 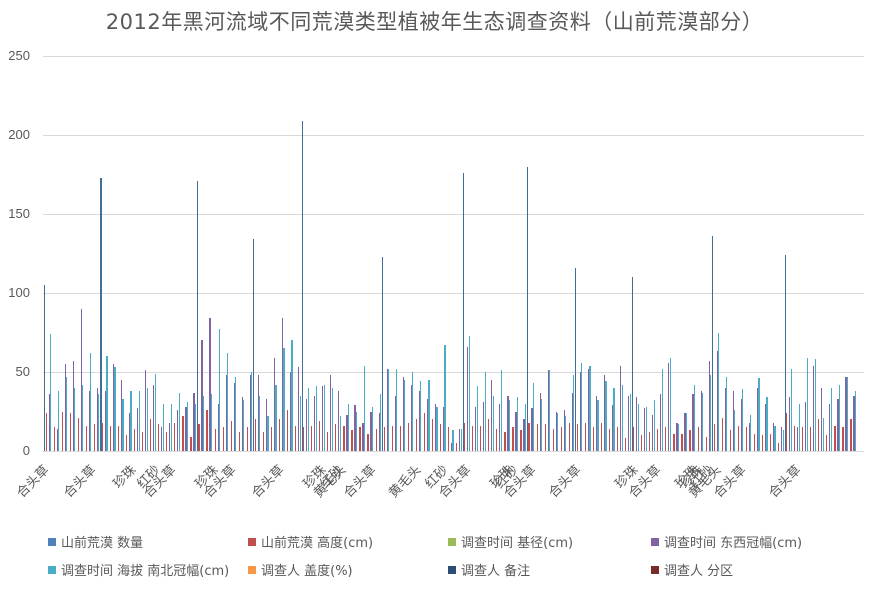 What do you see at coordinates (102, 543) in the screenshot?
I see `legend-label: 山前荒漠 数量` at bounding box center [102, 543].